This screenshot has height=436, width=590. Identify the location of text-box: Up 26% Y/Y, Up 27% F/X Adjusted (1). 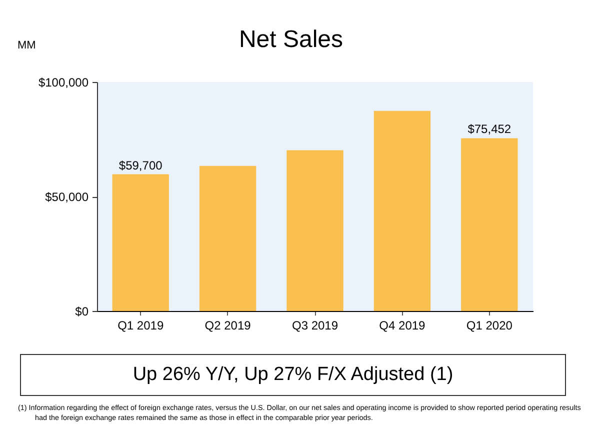
(293, 375).